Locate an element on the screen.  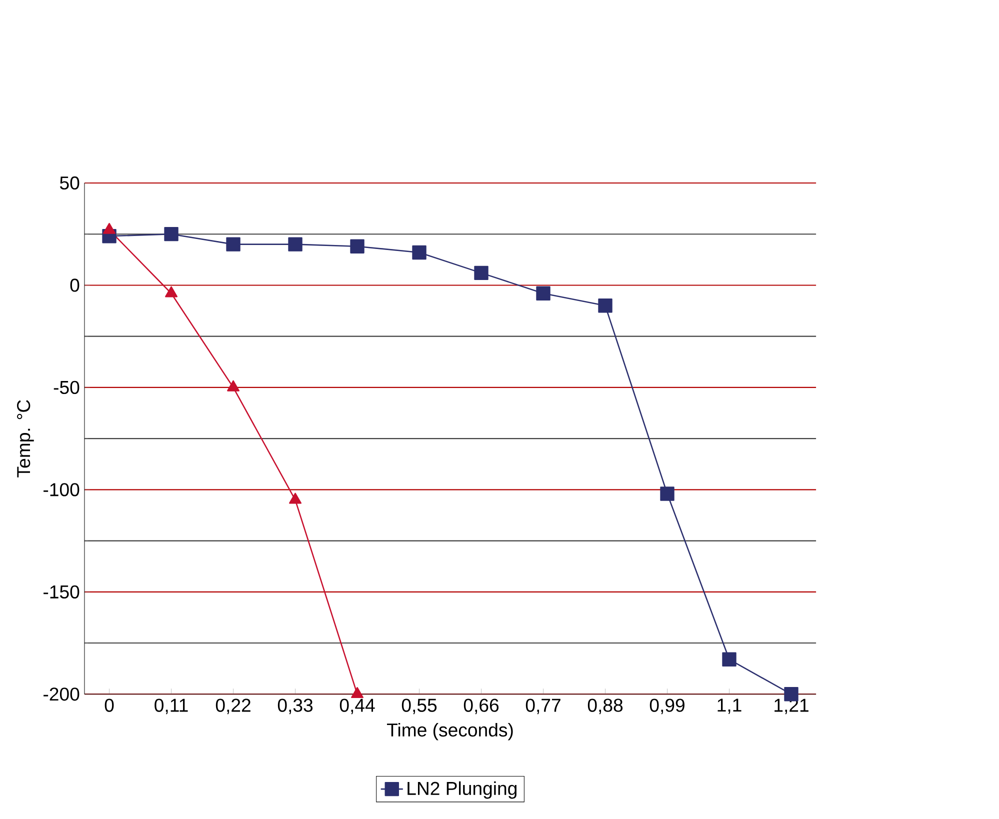
x-tick-label: 0,88 is located at coordinates (605, 706).